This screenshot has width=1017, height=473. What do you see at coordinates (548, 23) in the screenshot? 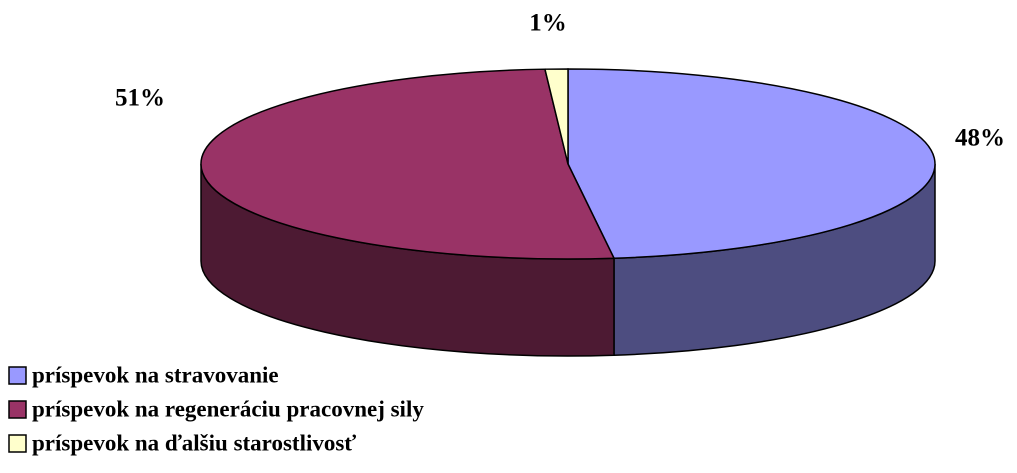
I see `data-label: 1%` at bounding box center [548, 23].